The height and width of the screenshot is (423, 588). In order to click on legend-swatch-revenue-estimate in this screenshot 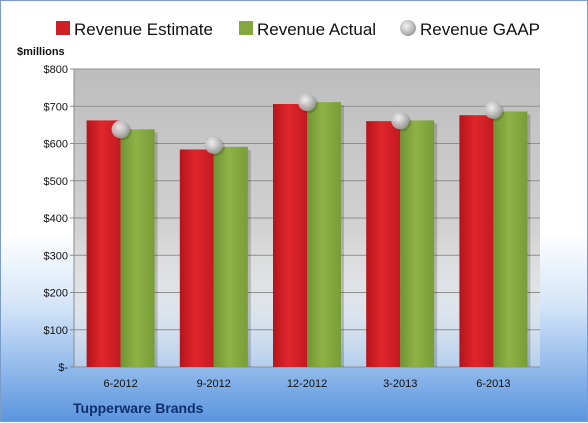, I will do `click(63, 28)`.